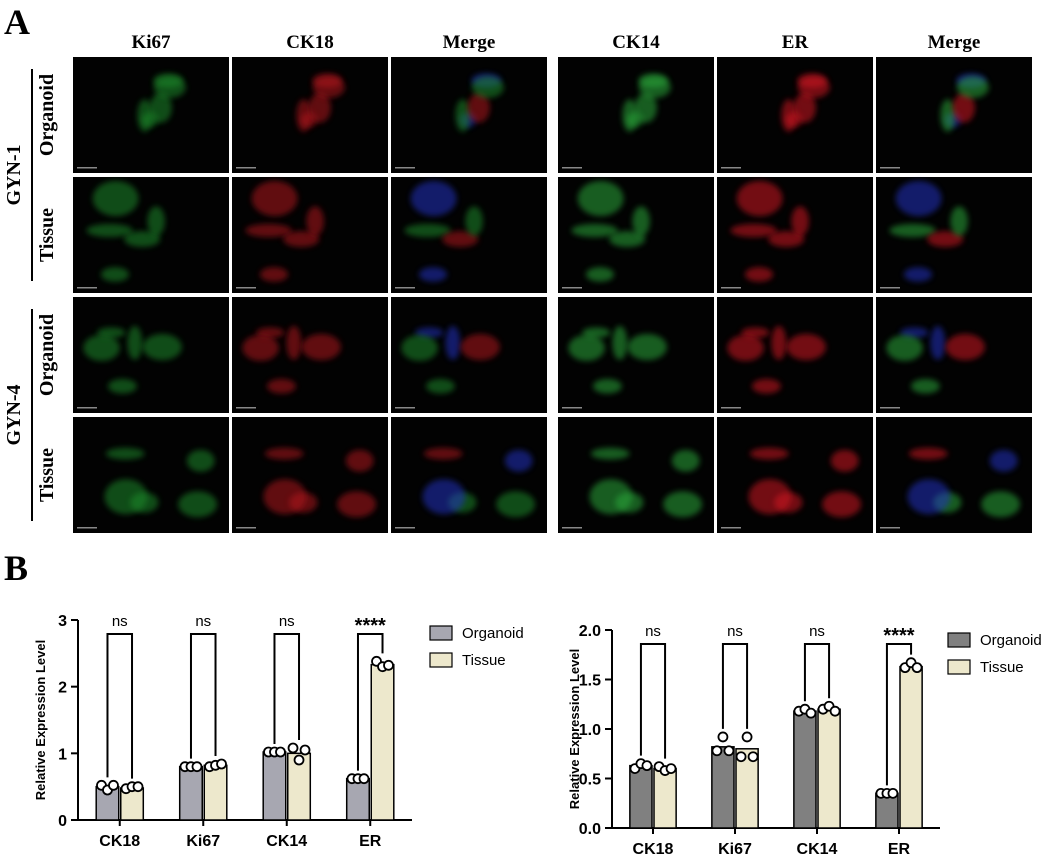  Describe the element at coordinates (590, 631) in the screenshot. I see `y-tick-label: 2.0` at that location.